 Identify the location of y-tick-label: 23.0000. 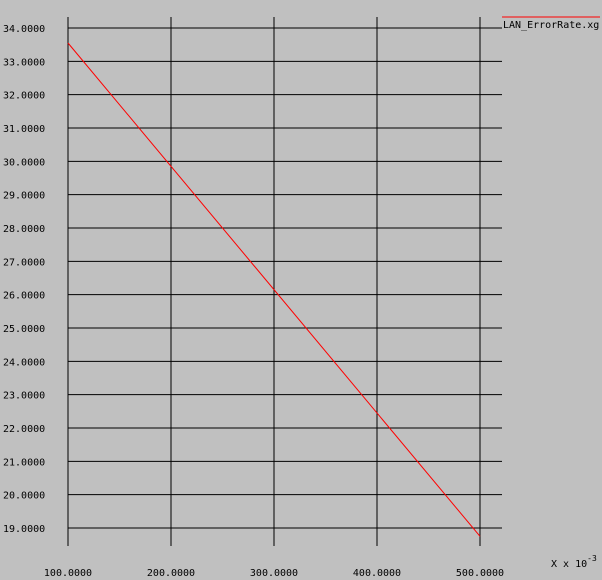
(24, 396).